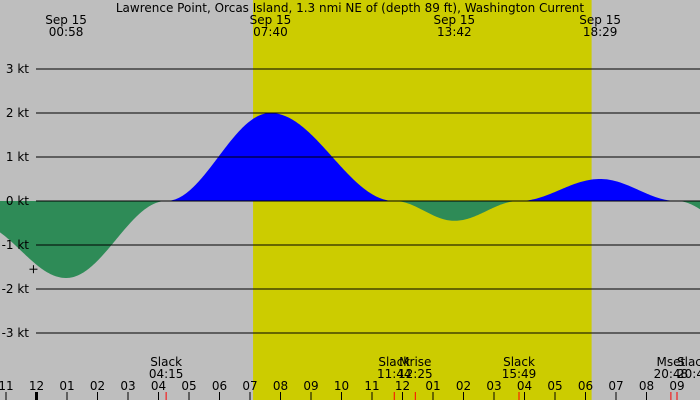 The width and height of the screenshot is (700, 400). I want to click on extreme-time-label: 07:40, so click(270, 32).